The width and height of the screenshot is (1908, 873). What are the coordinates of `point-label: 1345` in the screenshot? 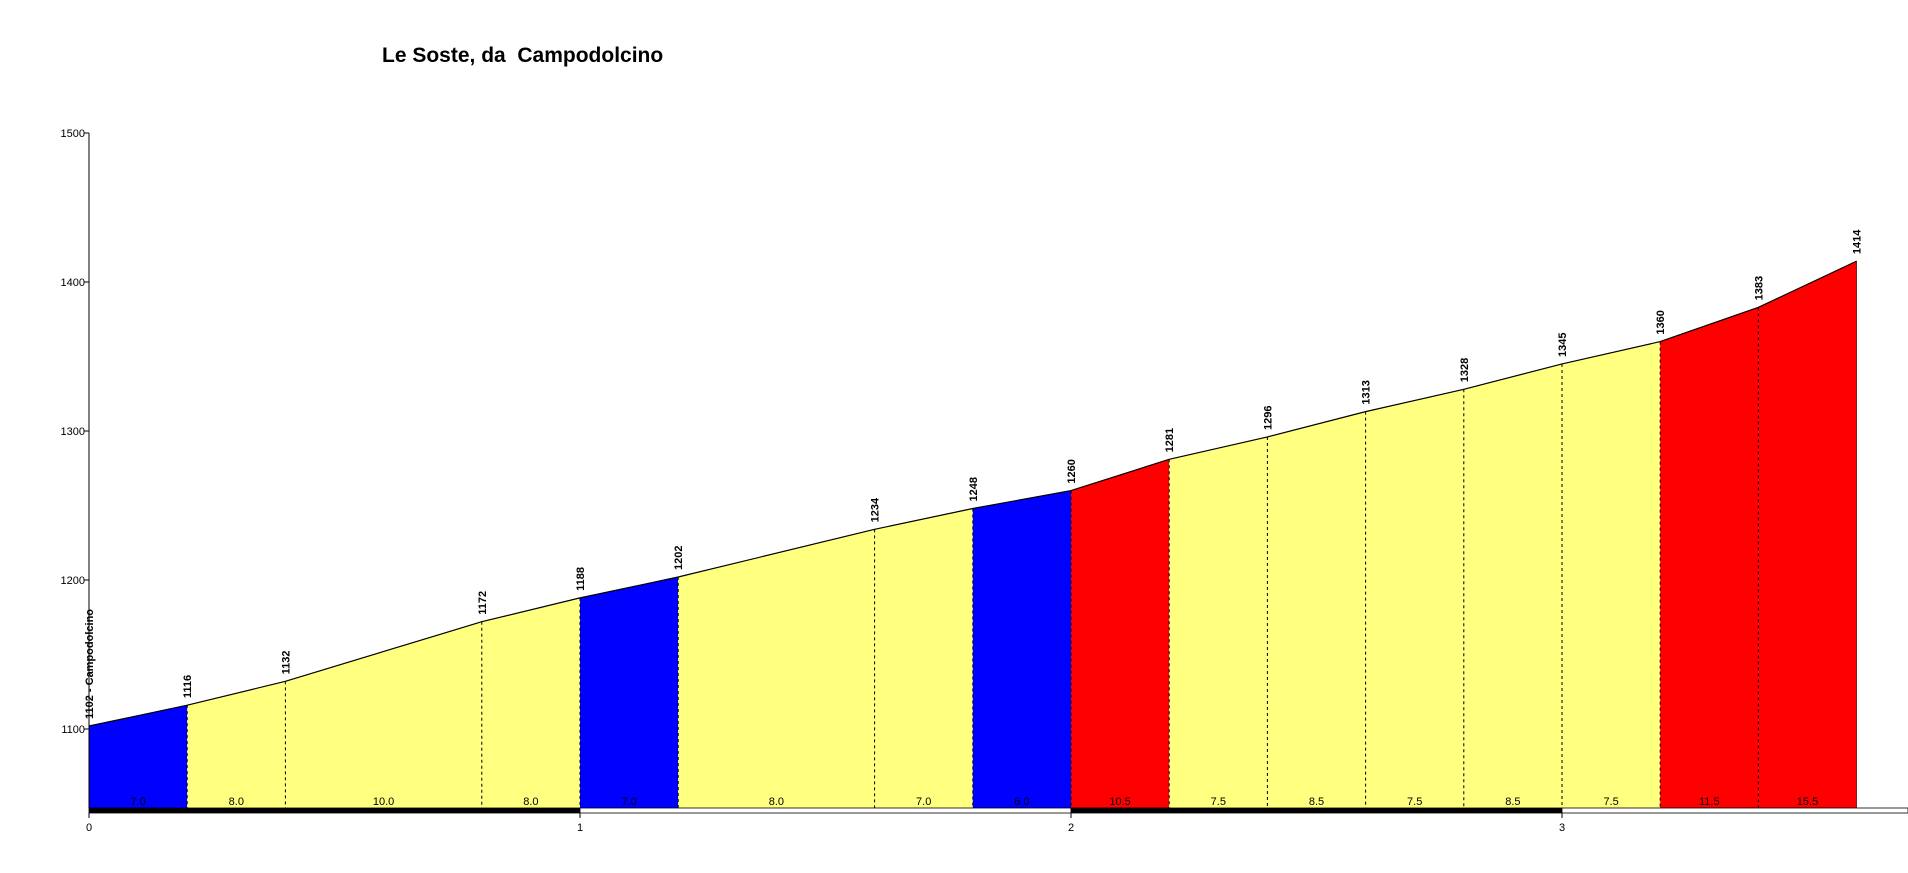 It's located at (1563, 344).